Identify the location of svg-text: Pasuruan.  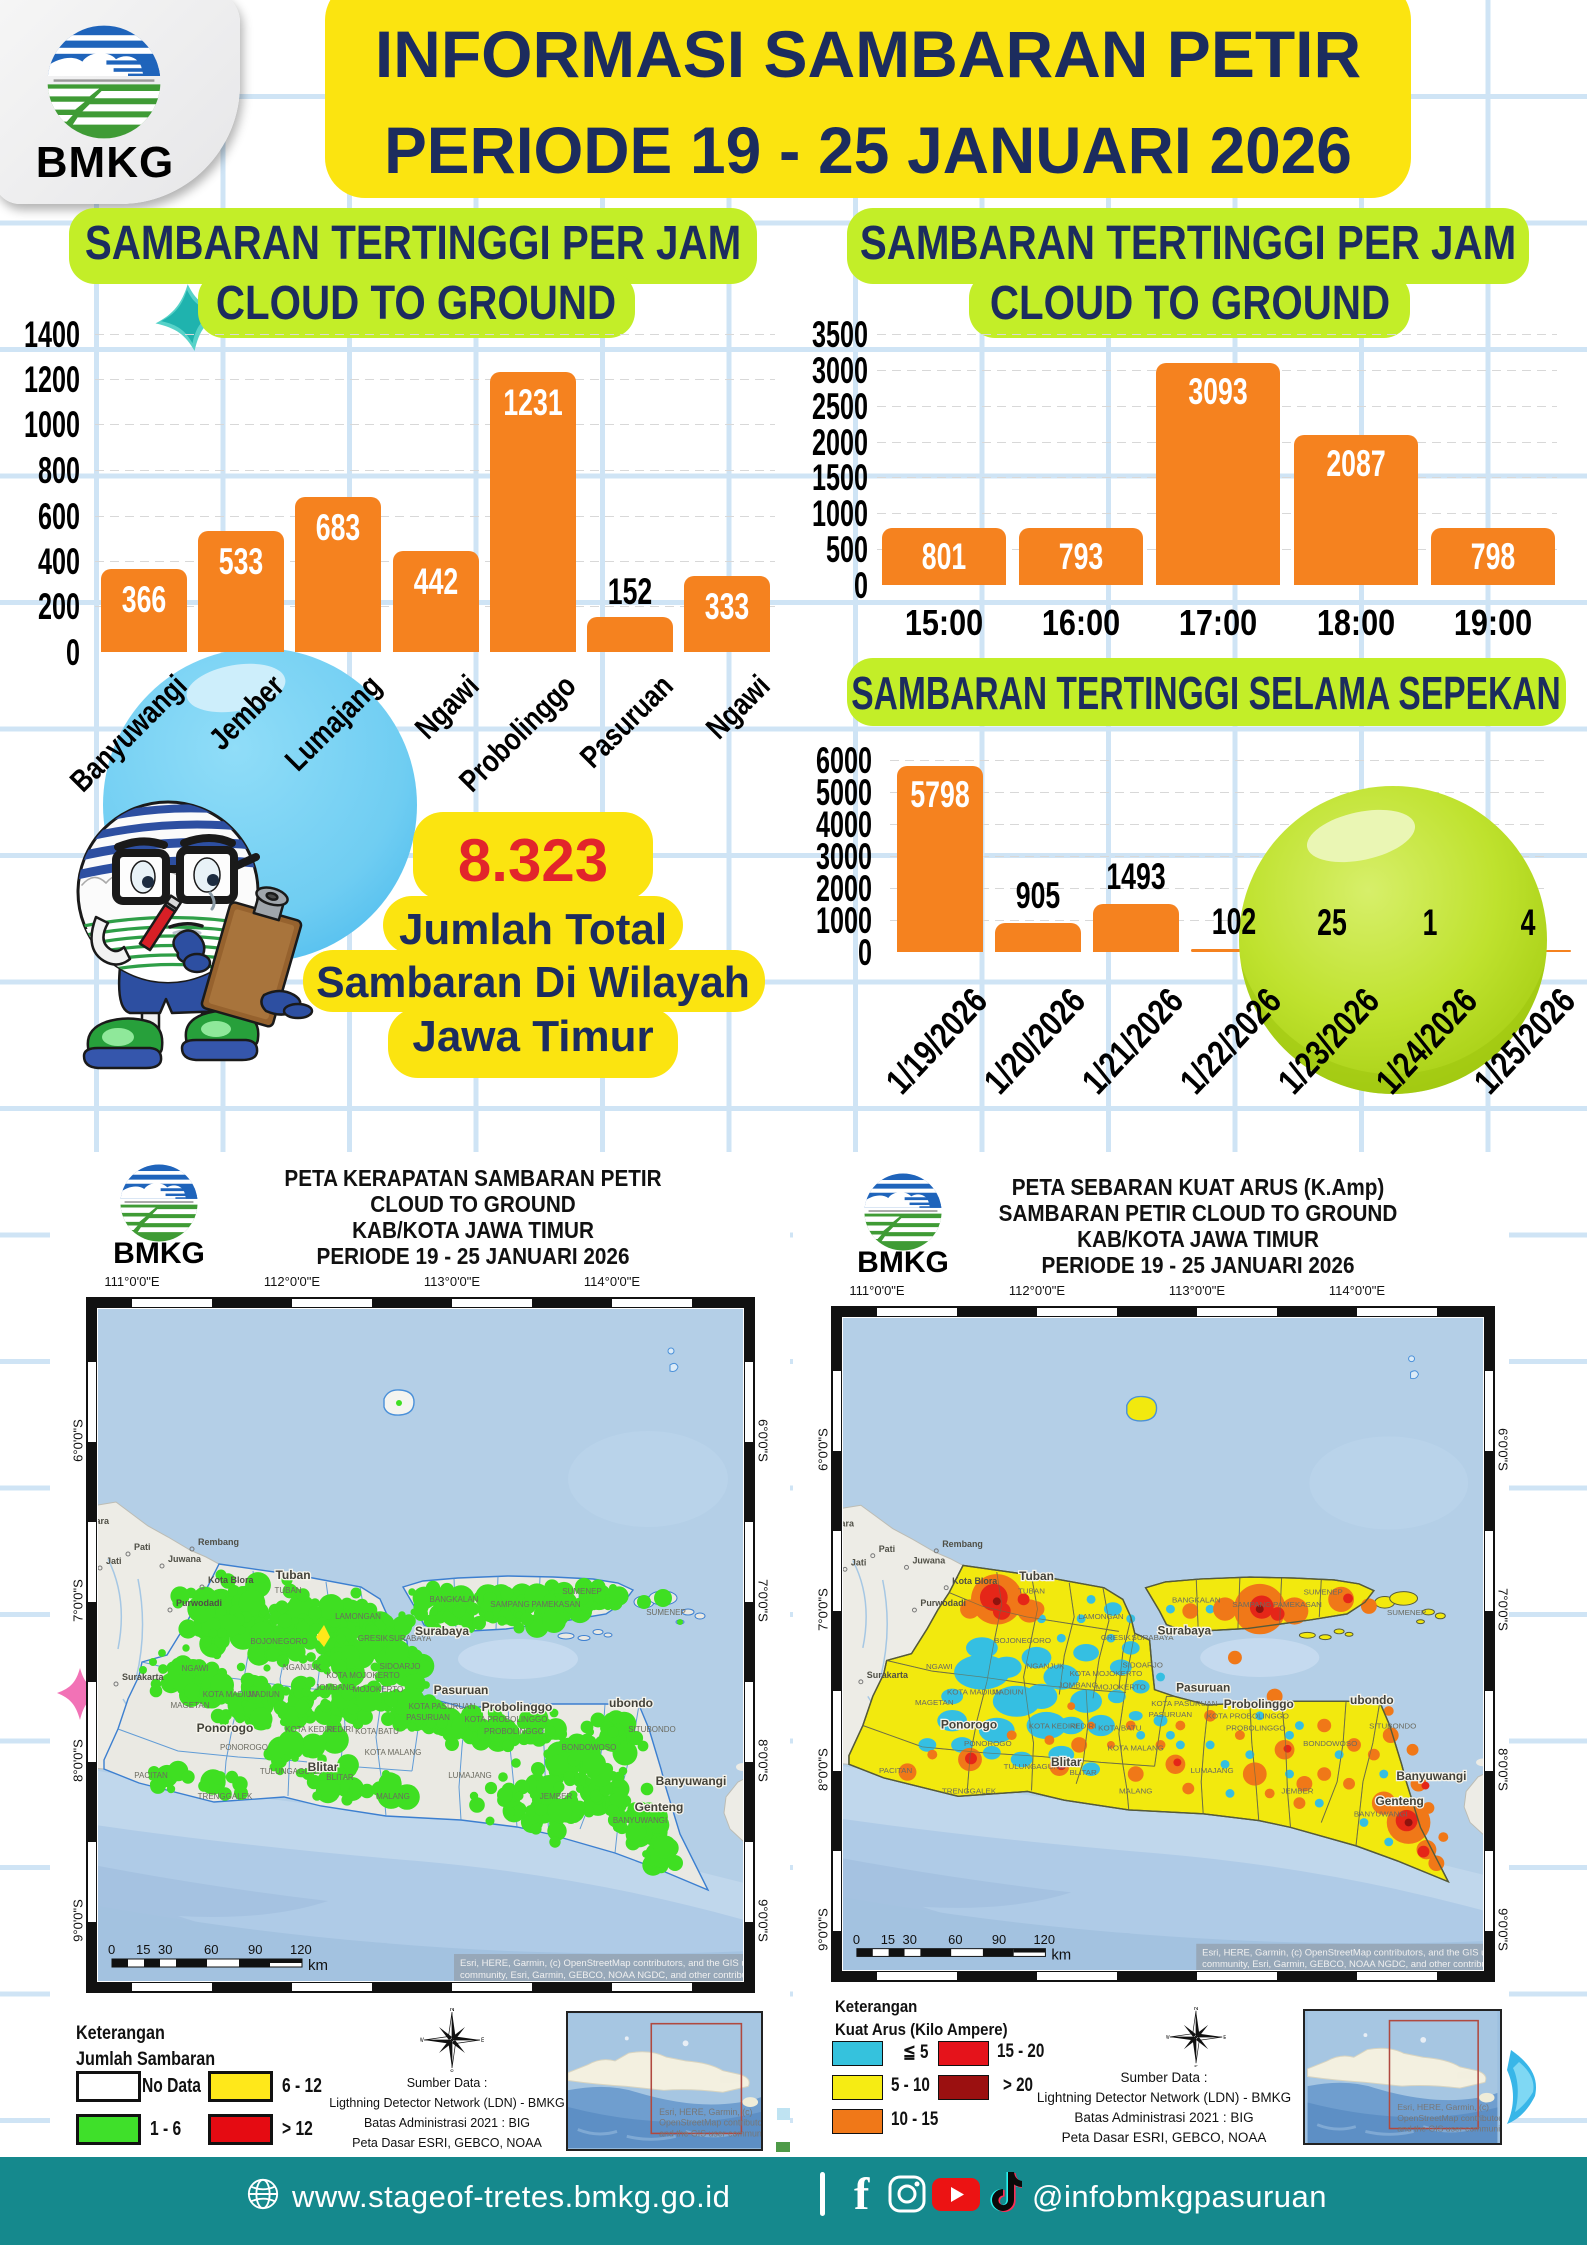
(461, 1690).